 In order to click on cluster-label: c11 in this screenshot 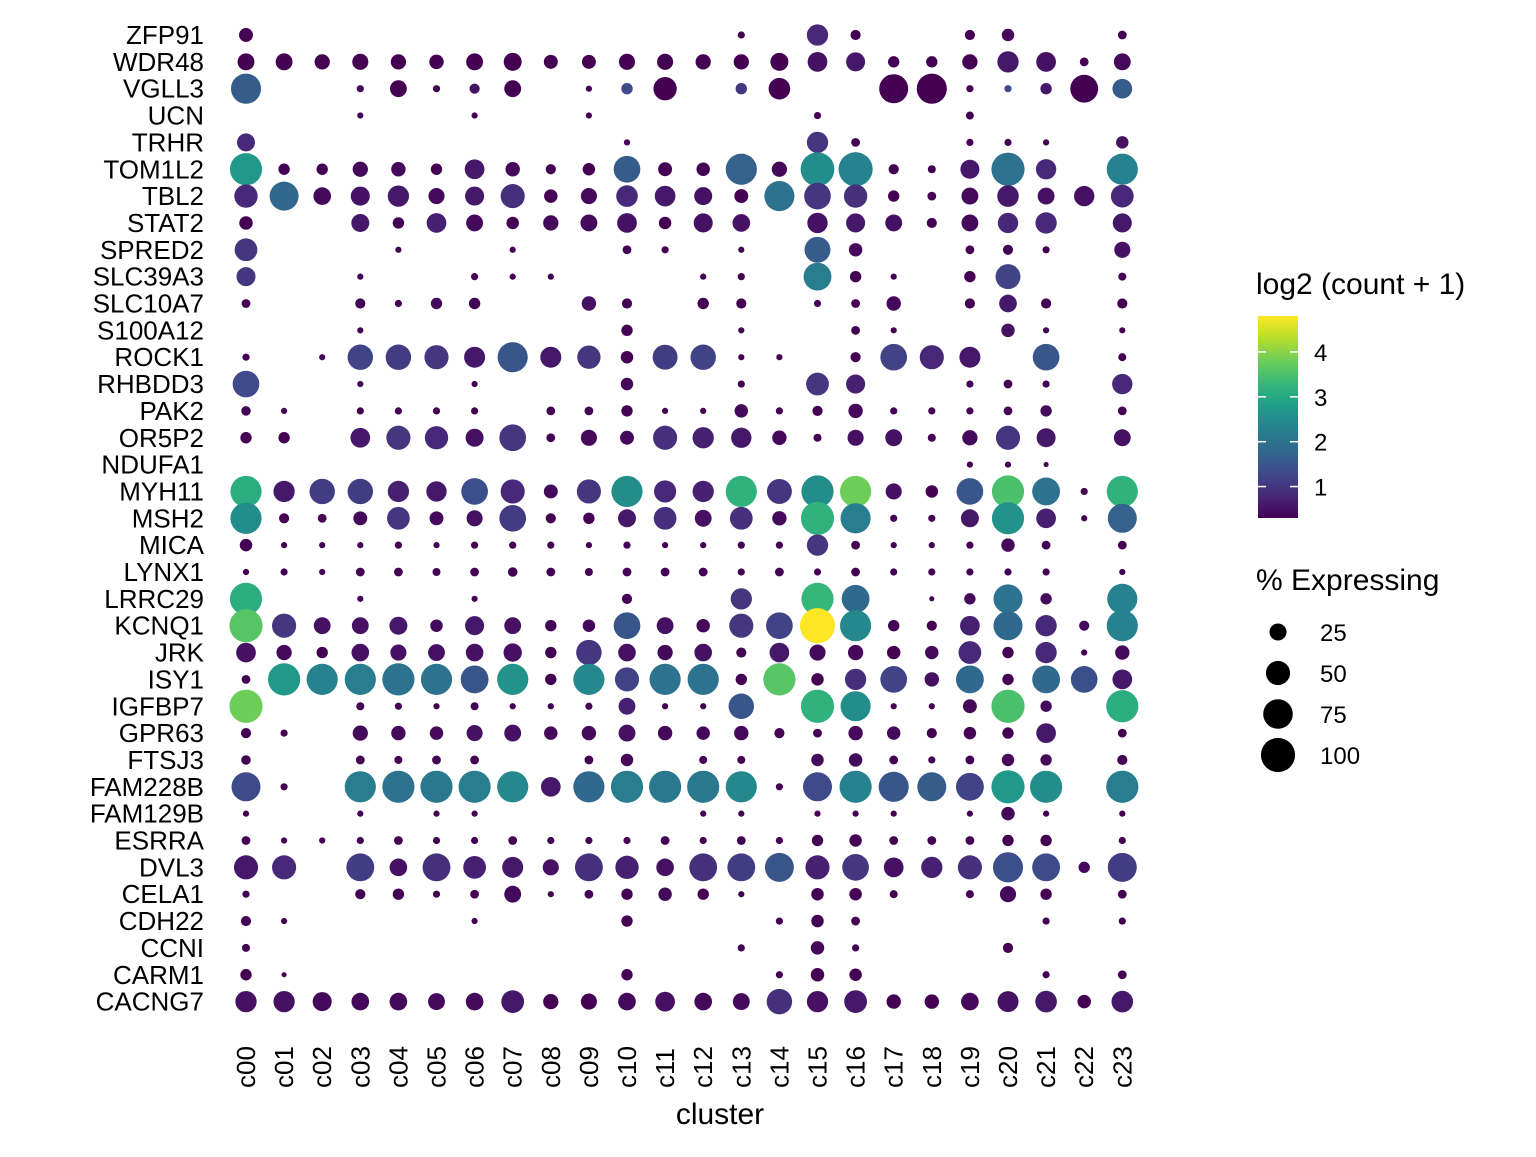, I will do `click(665, 1068)`.